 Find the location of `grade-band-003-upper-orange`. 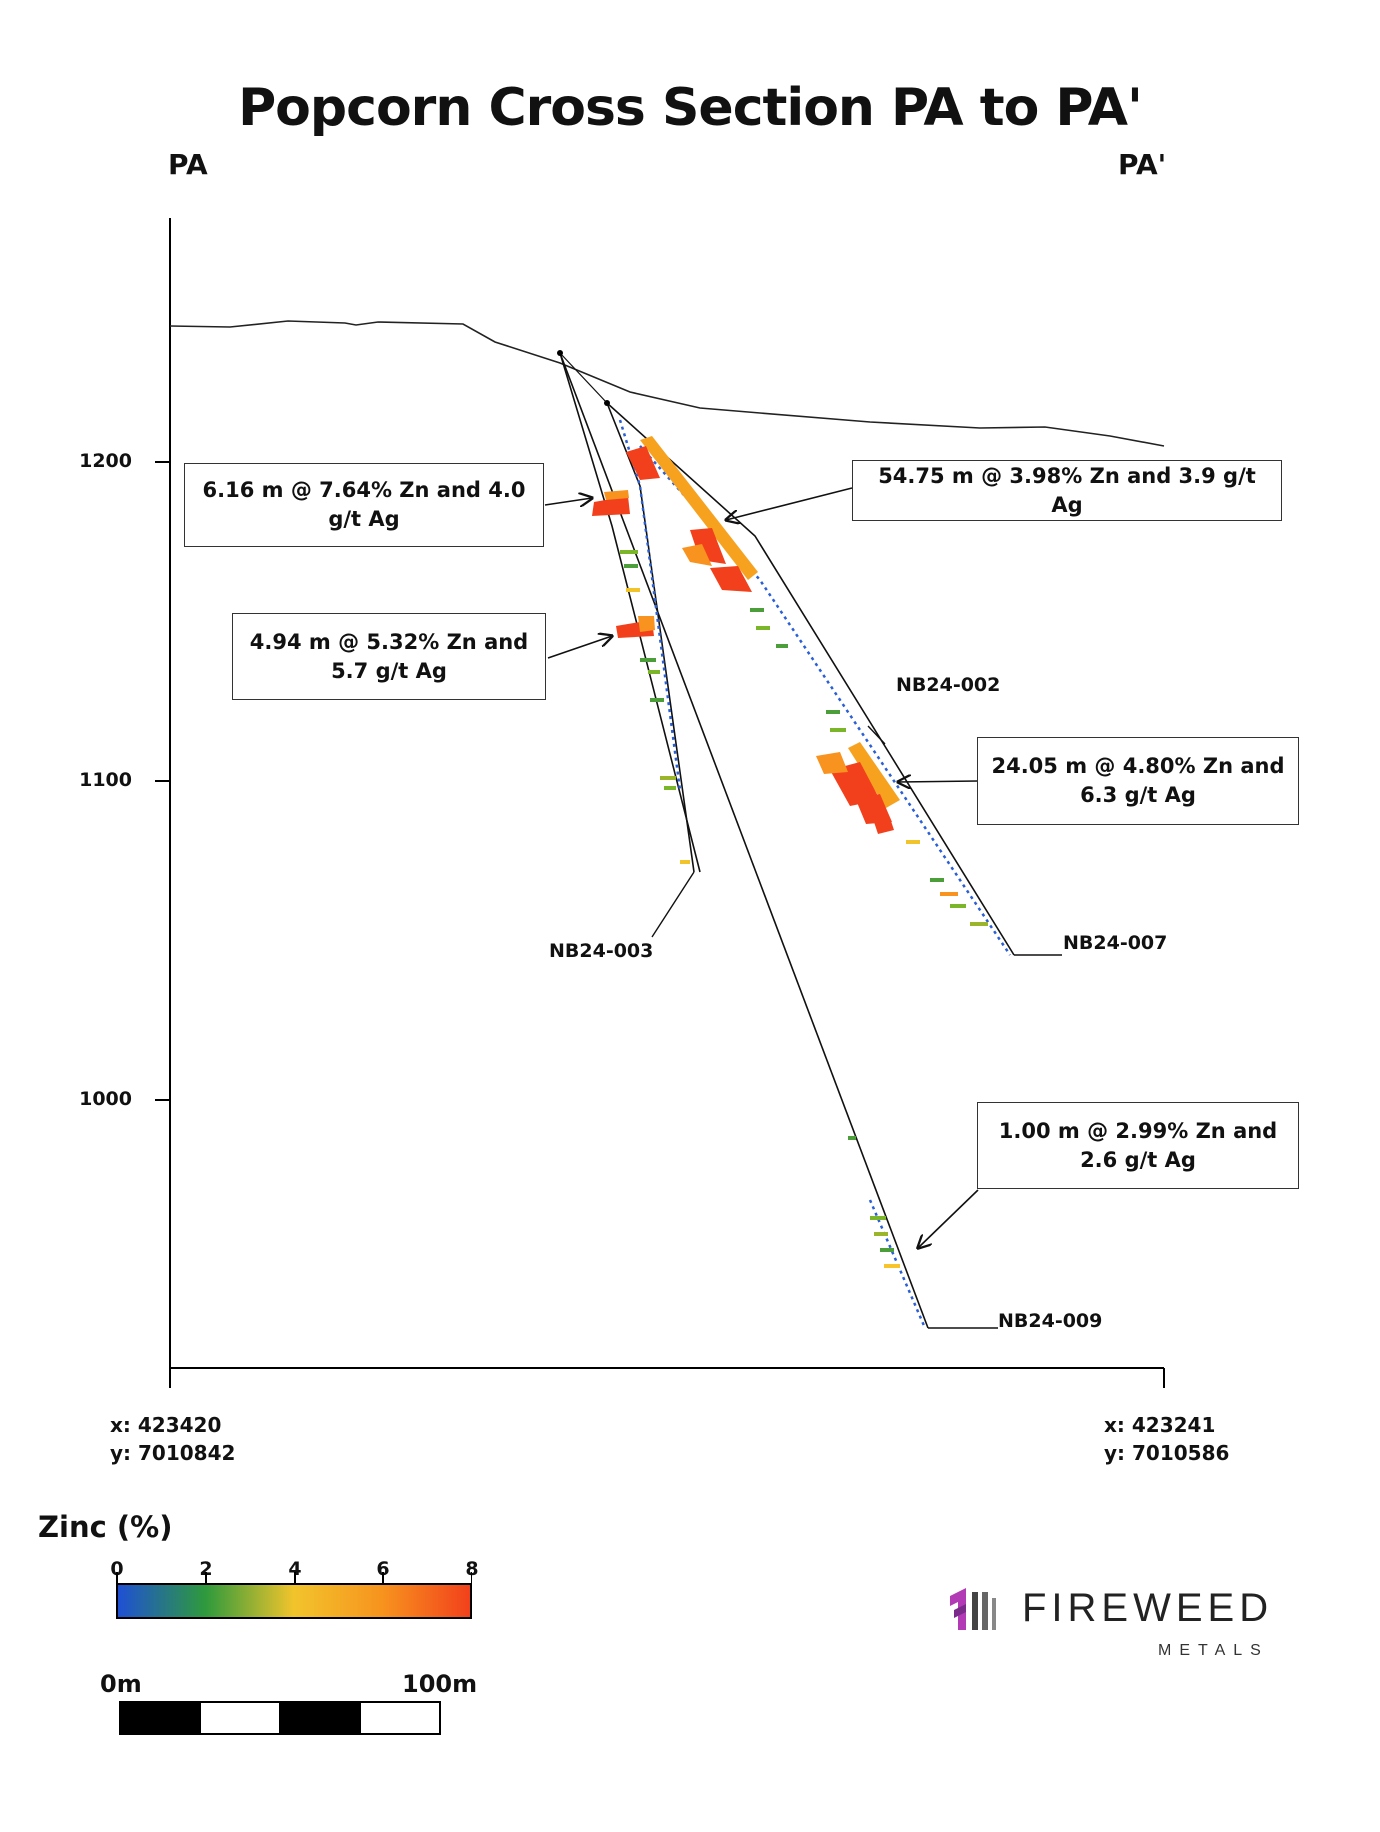

grade-band-003-upper-orange is located at coordinates (616, 495).